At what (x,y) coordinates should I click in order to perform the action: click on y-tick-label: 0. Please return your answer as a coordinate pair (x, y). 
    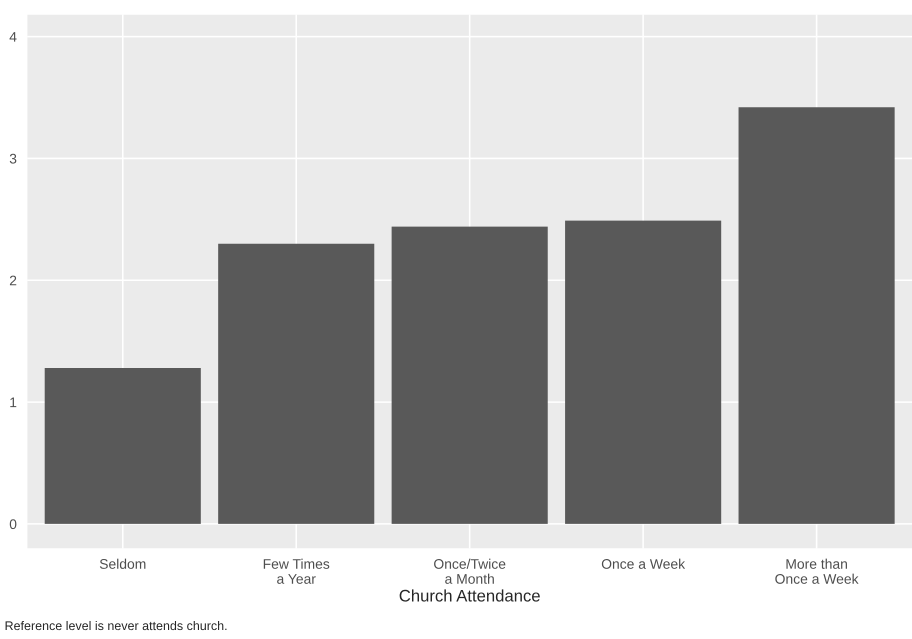
    Looking at the image, I should click on (13, 524).